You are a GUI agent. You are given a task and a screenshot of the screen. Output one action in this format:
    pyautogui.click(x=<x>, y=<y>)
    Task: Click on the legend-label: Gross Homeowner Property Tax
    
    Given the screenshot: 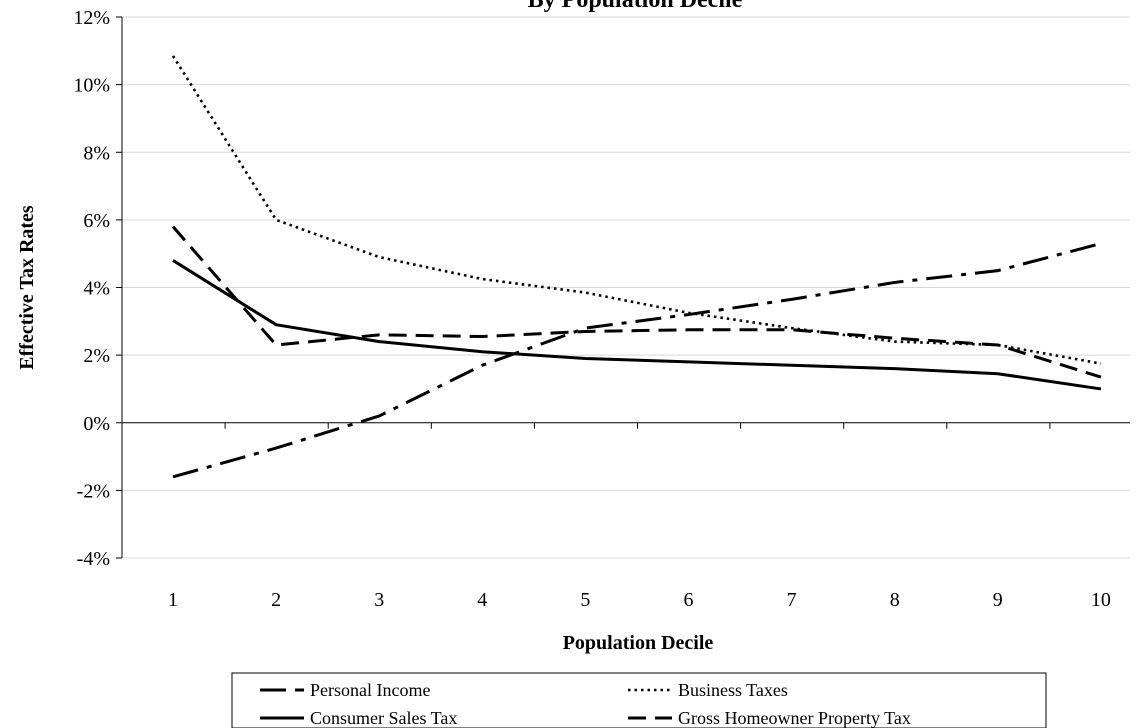 What is the action you would take?
    pyautogui.click(x=794, y=718)
    